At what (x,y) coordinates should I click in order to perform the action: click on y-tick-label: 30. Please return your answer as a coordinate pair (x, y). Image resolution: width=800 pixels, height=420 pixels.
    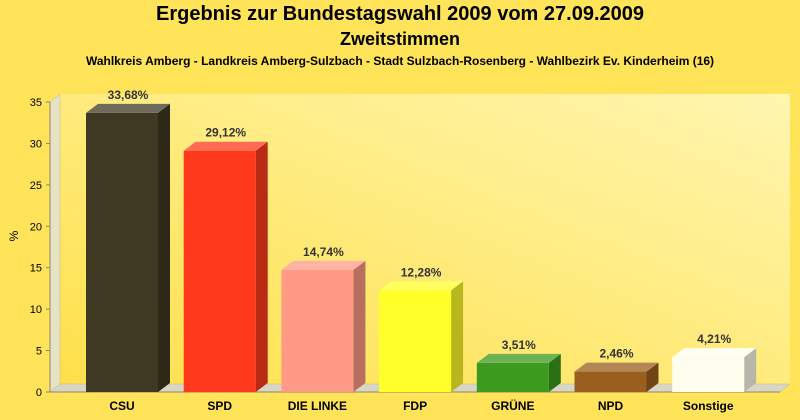
    Looking at the image, I should click on (36, 144).